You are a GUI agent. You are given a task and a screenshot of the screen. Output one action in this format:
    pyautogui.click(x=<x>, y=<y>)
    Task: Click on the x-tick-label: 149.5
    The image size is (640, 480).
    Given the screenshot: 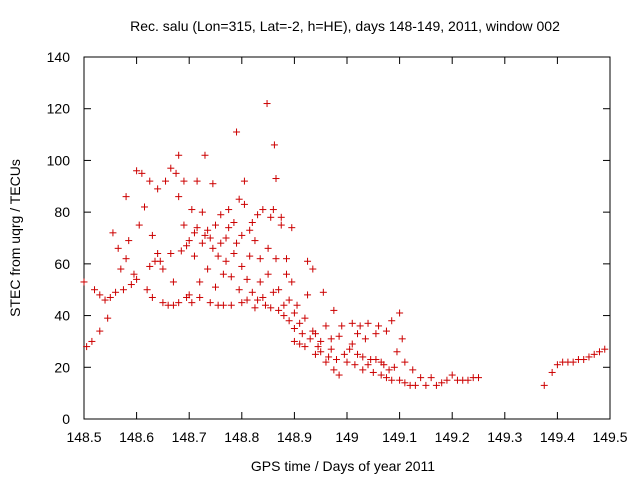 What is the action you would take?
    pyautogui.click(x=609, y=437)
    